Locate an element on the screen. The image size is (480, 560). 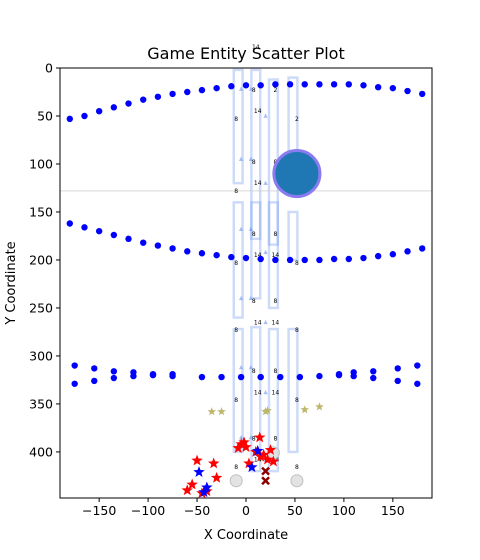
y-tick-label: 150 is located at coordinates (41, 211).